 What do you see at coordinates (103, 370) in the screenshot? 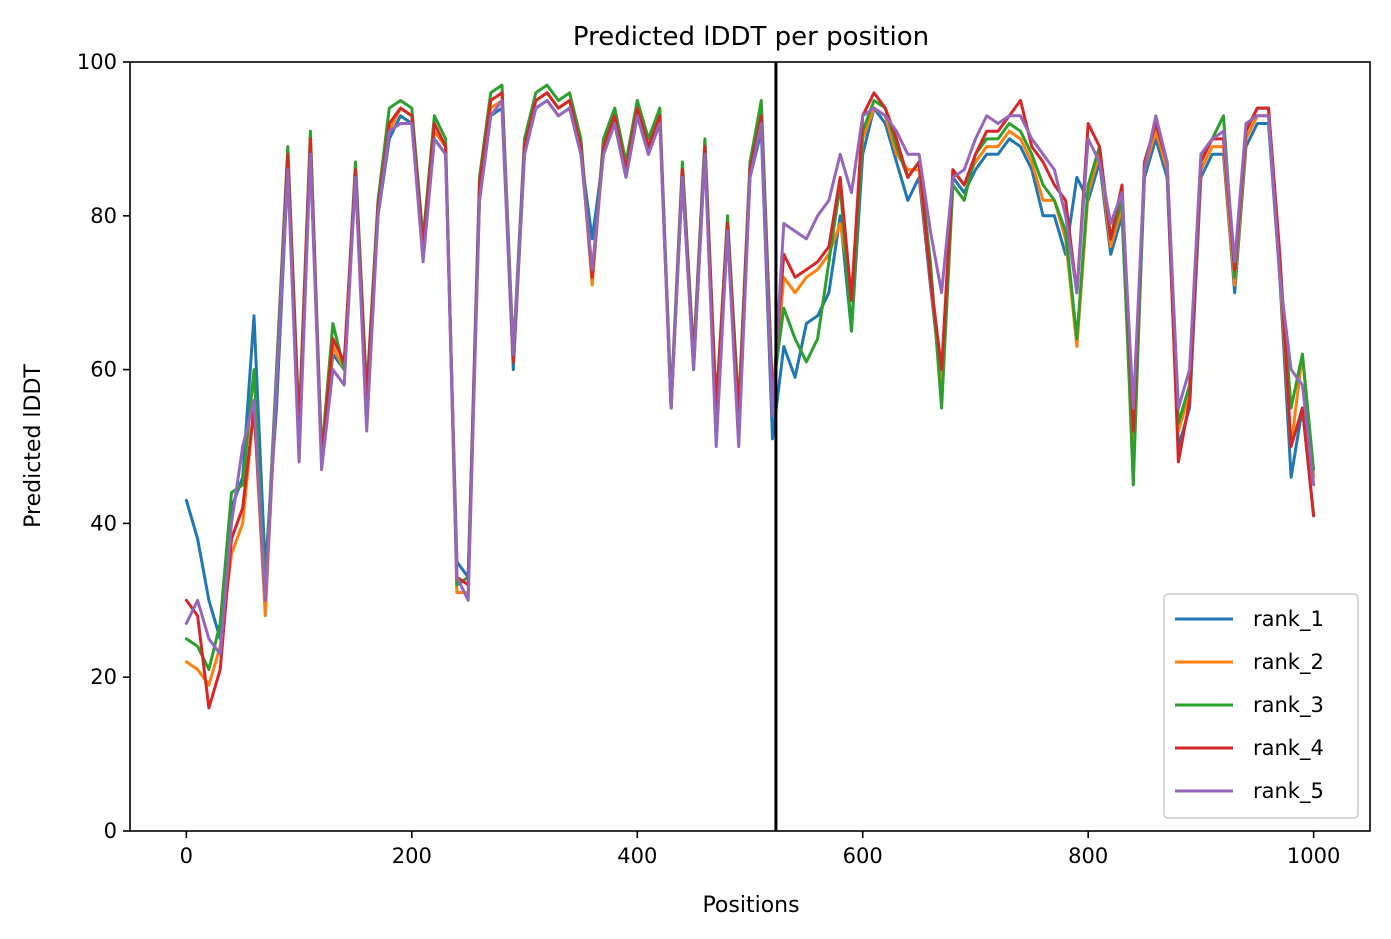
I see `y-tick-label: 60` at bounding box center [103, 370].